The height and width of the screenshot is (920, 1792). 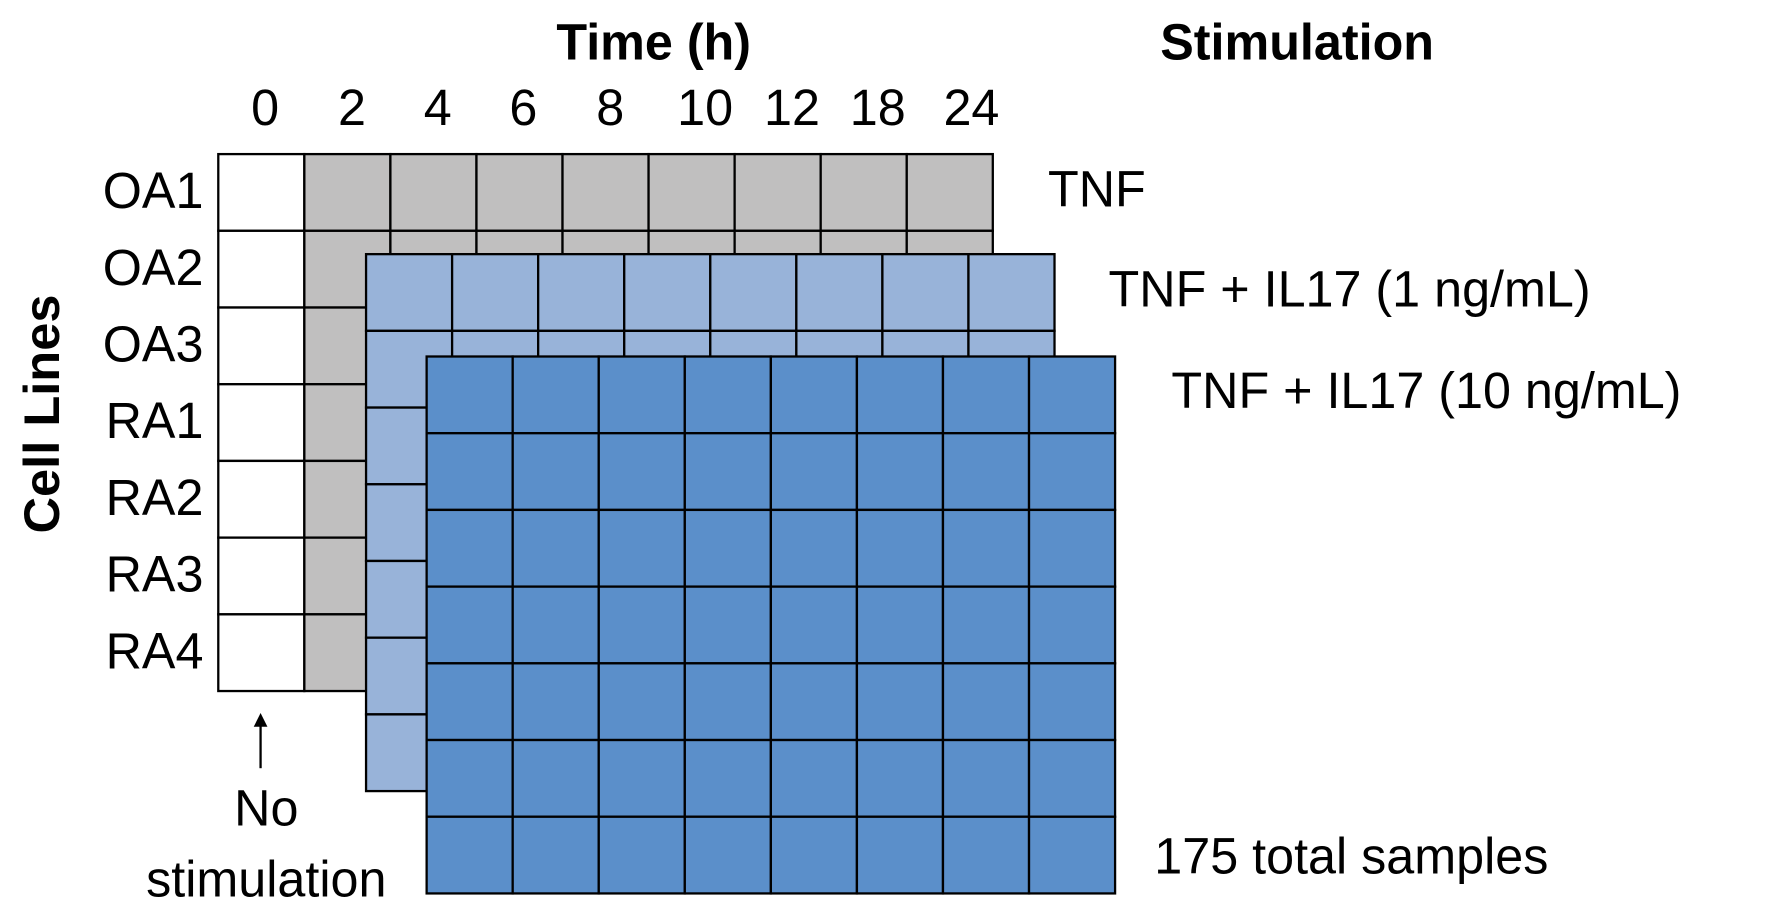 I want to click on time-label: 2, so click(x=352, y=107).